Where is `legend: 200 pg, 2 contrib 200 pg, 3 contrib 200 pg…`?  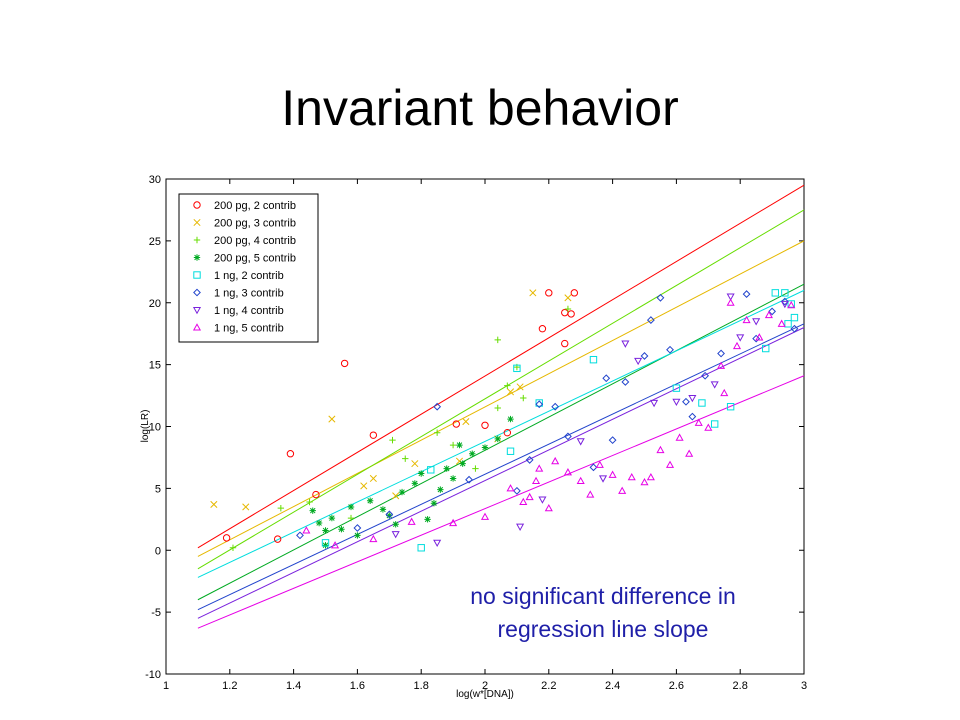 legend: 200 pg, 2 contrib 200 pg, 3 contrib 200 pg… is located at coordinates (248, 268).